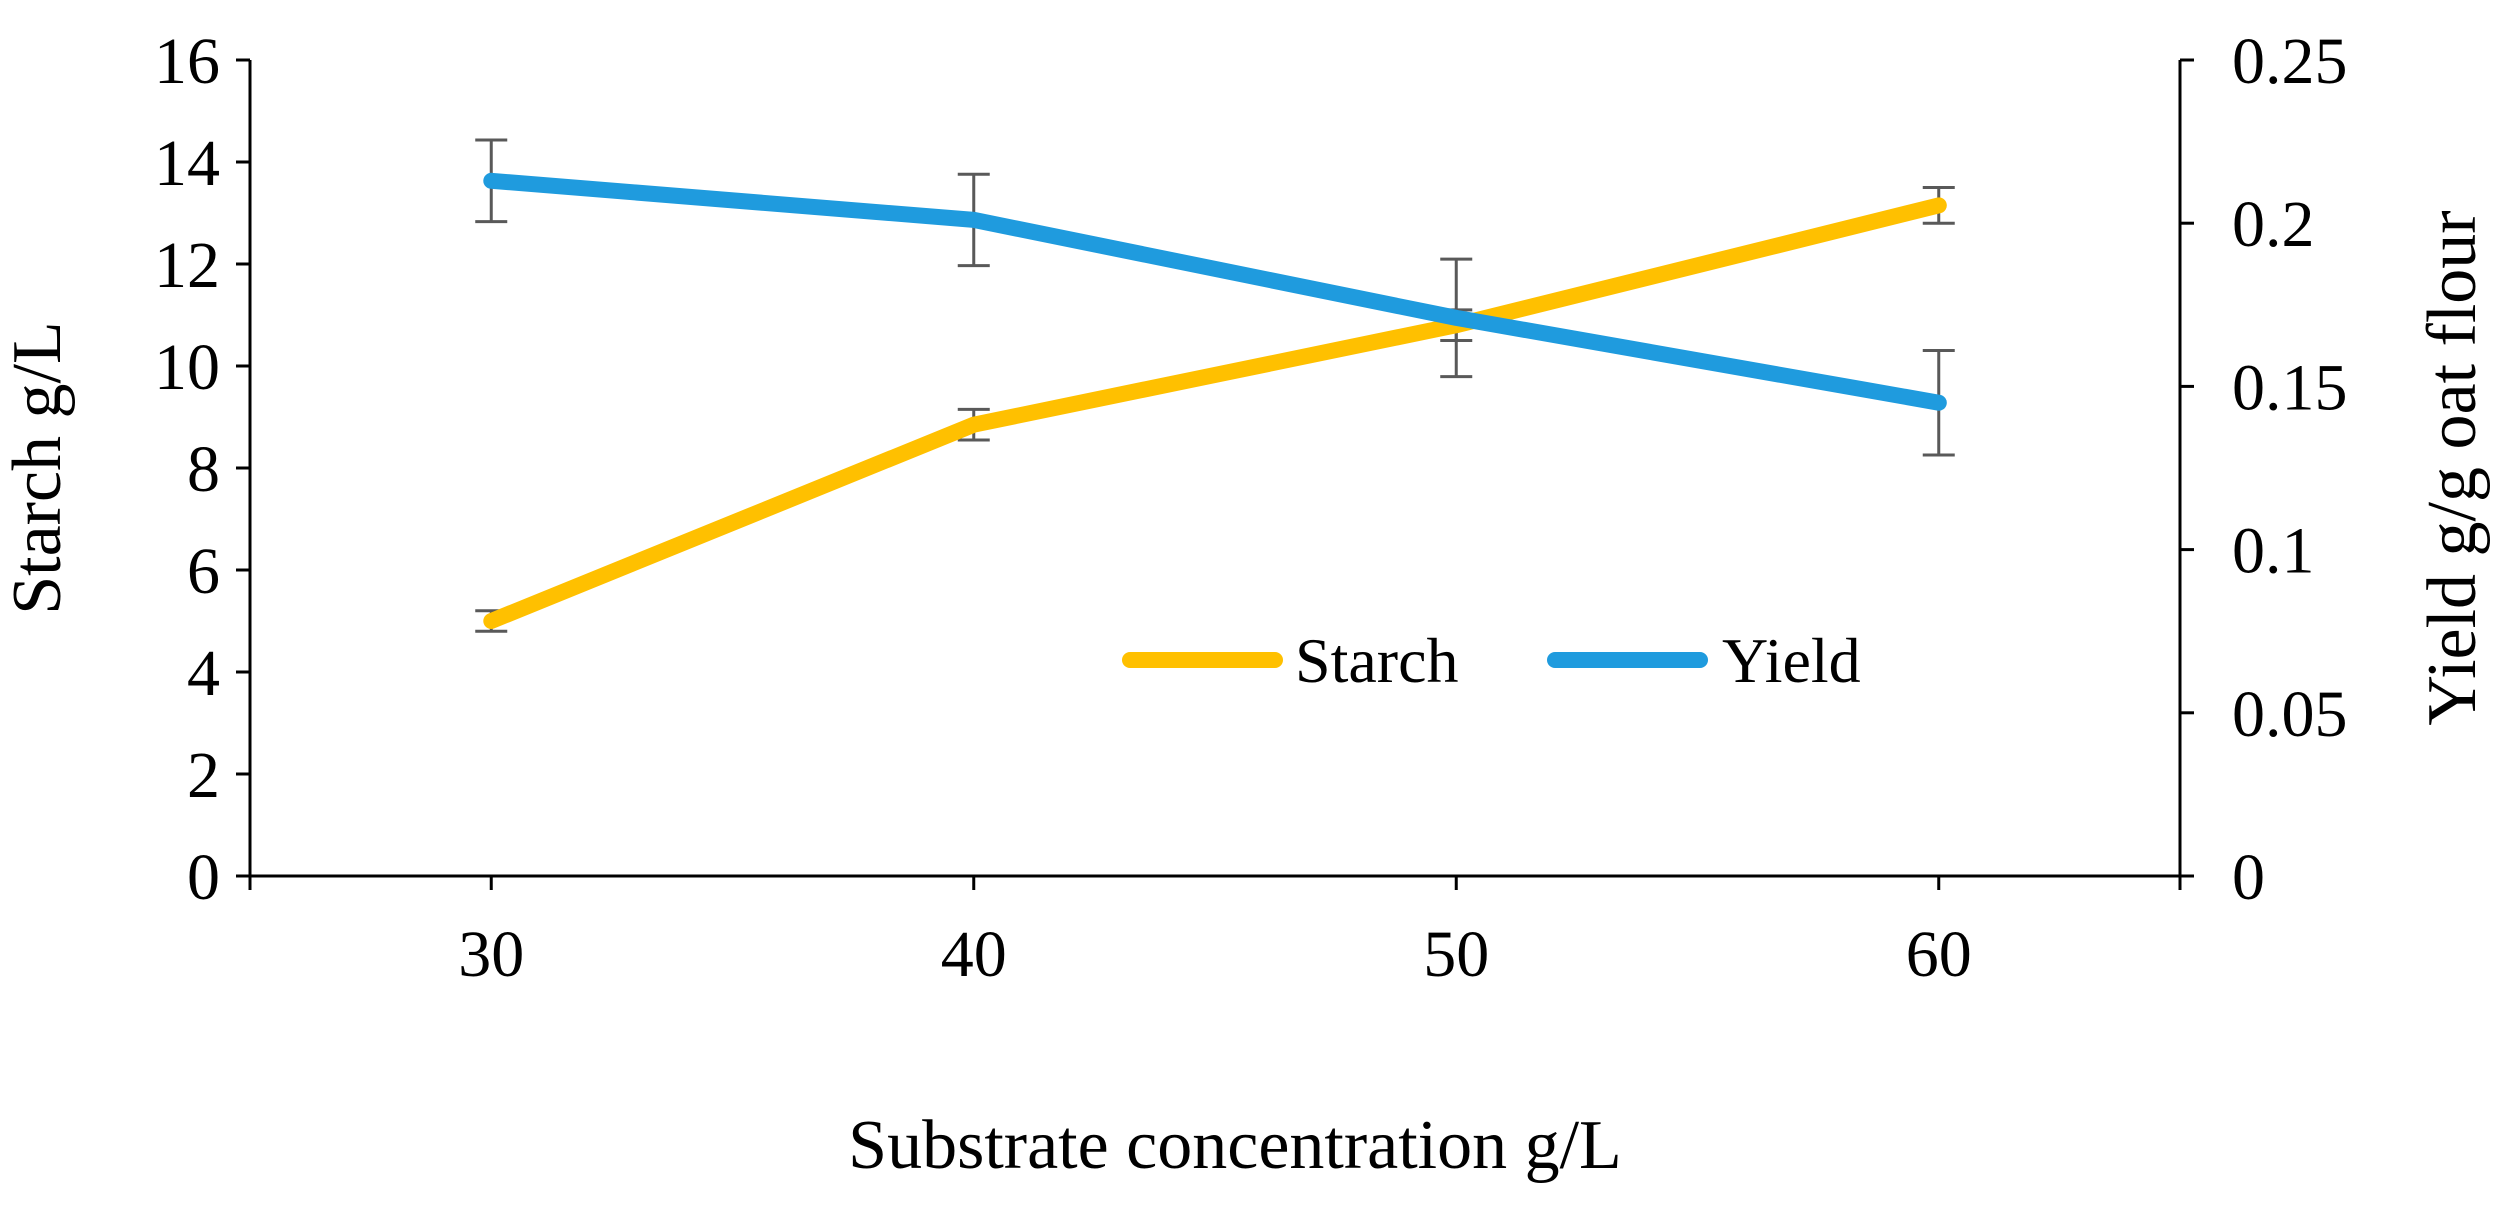 This screenshot has height=1210, width=2502. Describe the element at coordinates (187, 61) in the screenshot. I see `y-tick-label-left: 16` at that location.